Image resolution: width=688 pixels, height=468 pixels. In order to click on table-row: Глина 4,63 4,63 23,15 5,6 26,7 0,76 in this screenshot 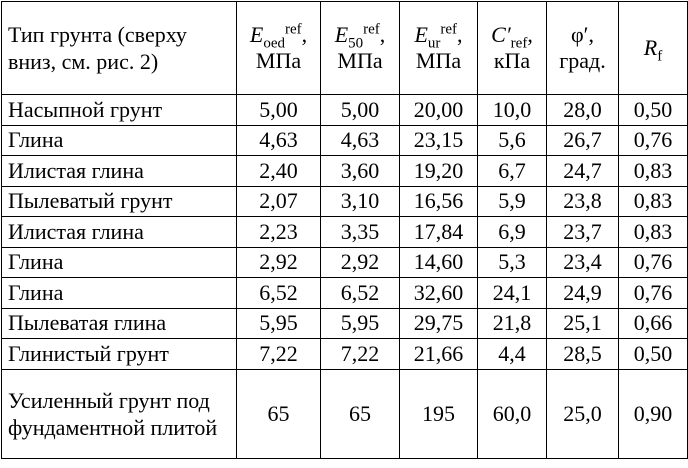, I will do `click(344, 140)`.